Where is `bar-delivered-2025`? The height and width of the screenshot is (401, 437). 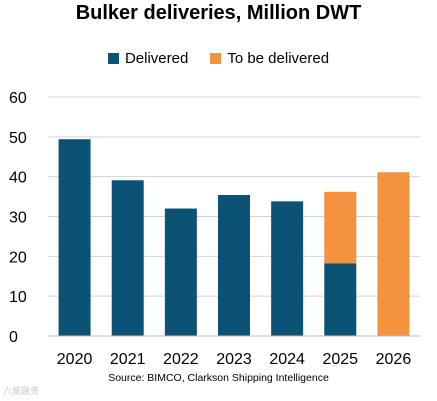 bar-delivered-2025 is located at coordinates (340, 299).